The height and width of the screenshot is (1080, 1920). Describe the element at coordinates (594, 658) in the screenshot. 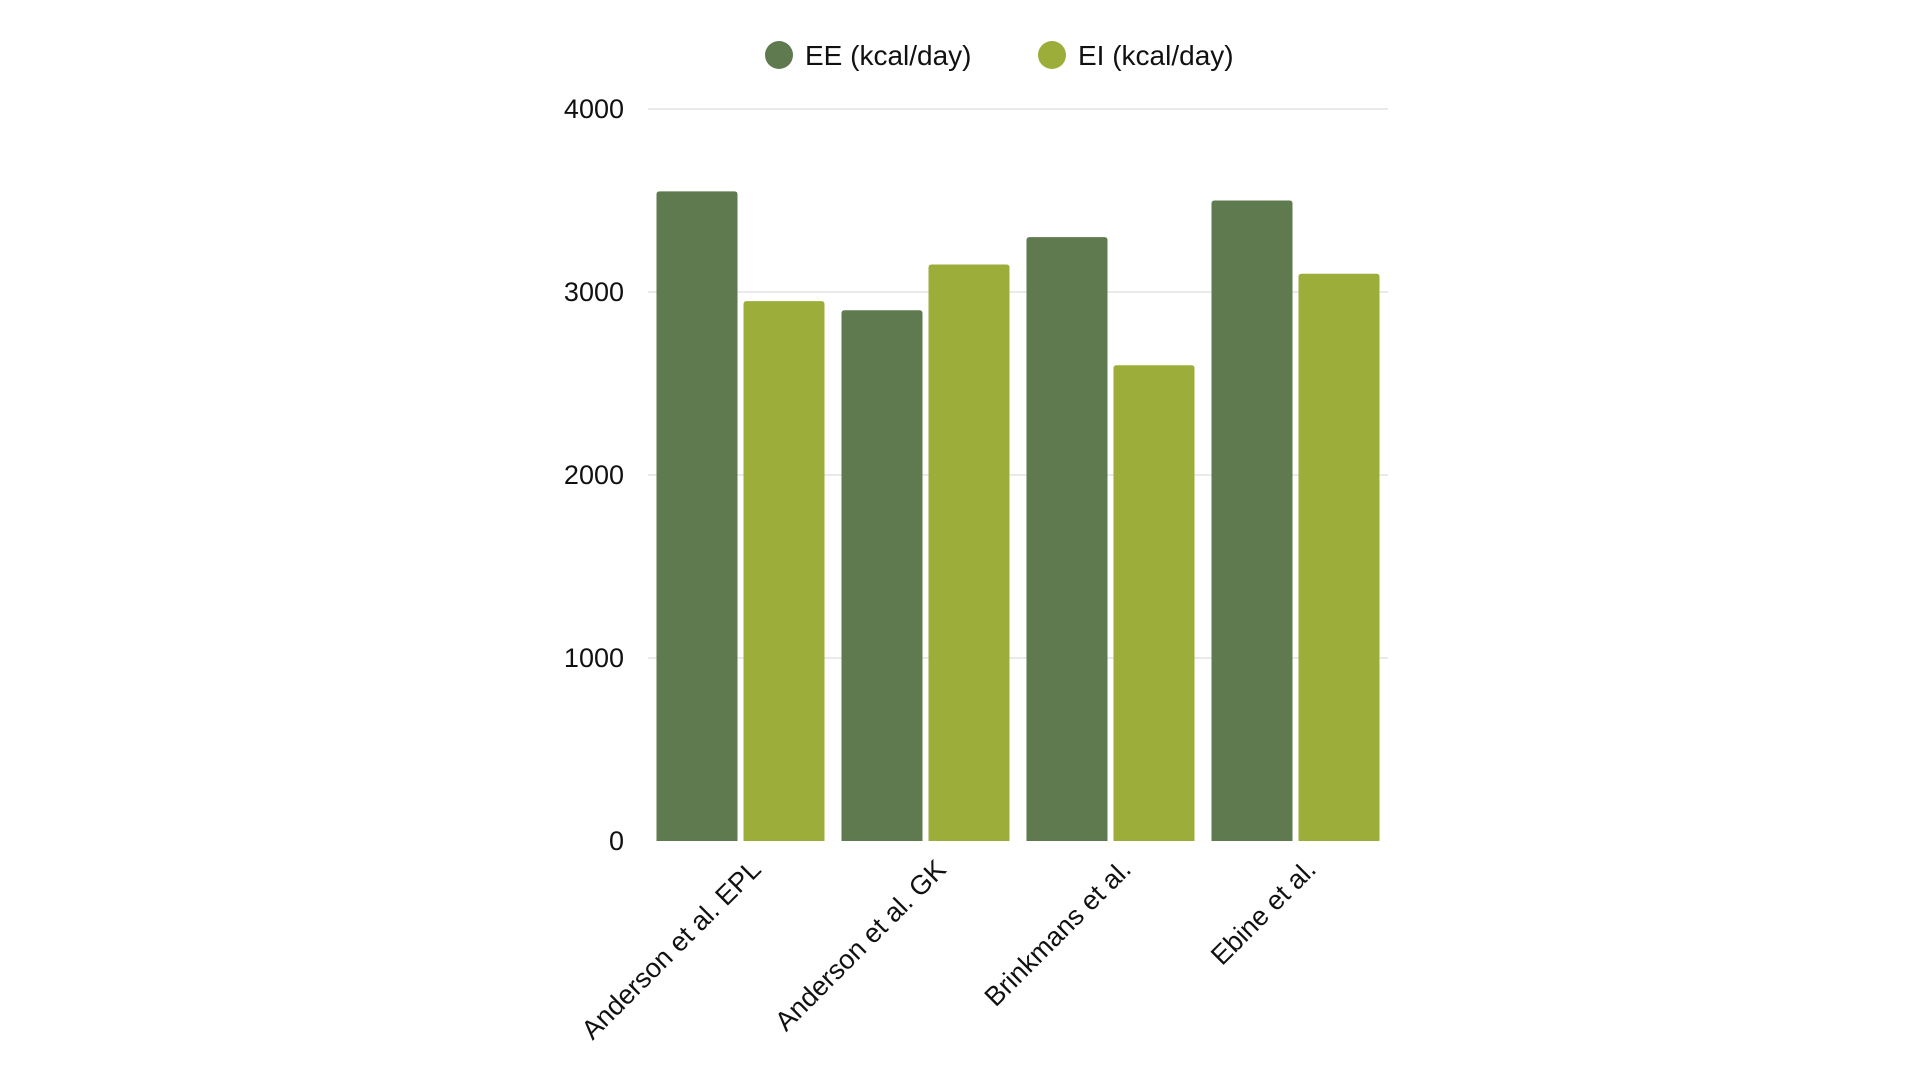

I see `y-tick-label: 1000` at that location.